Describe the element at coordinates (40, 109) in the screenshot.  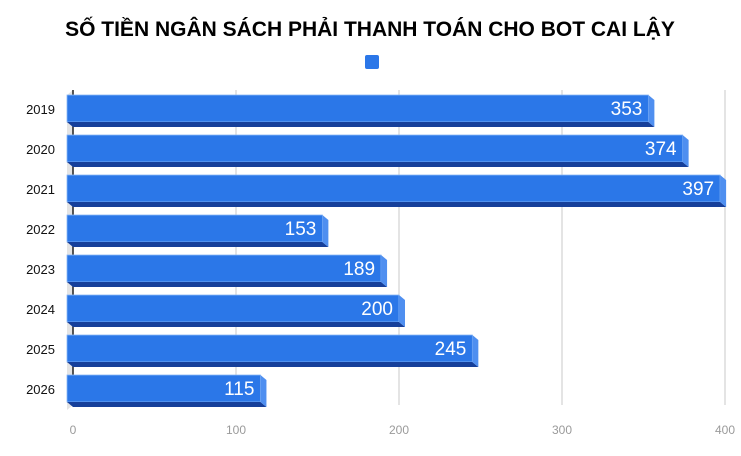
I see `y-category-label: 2019` at that location.